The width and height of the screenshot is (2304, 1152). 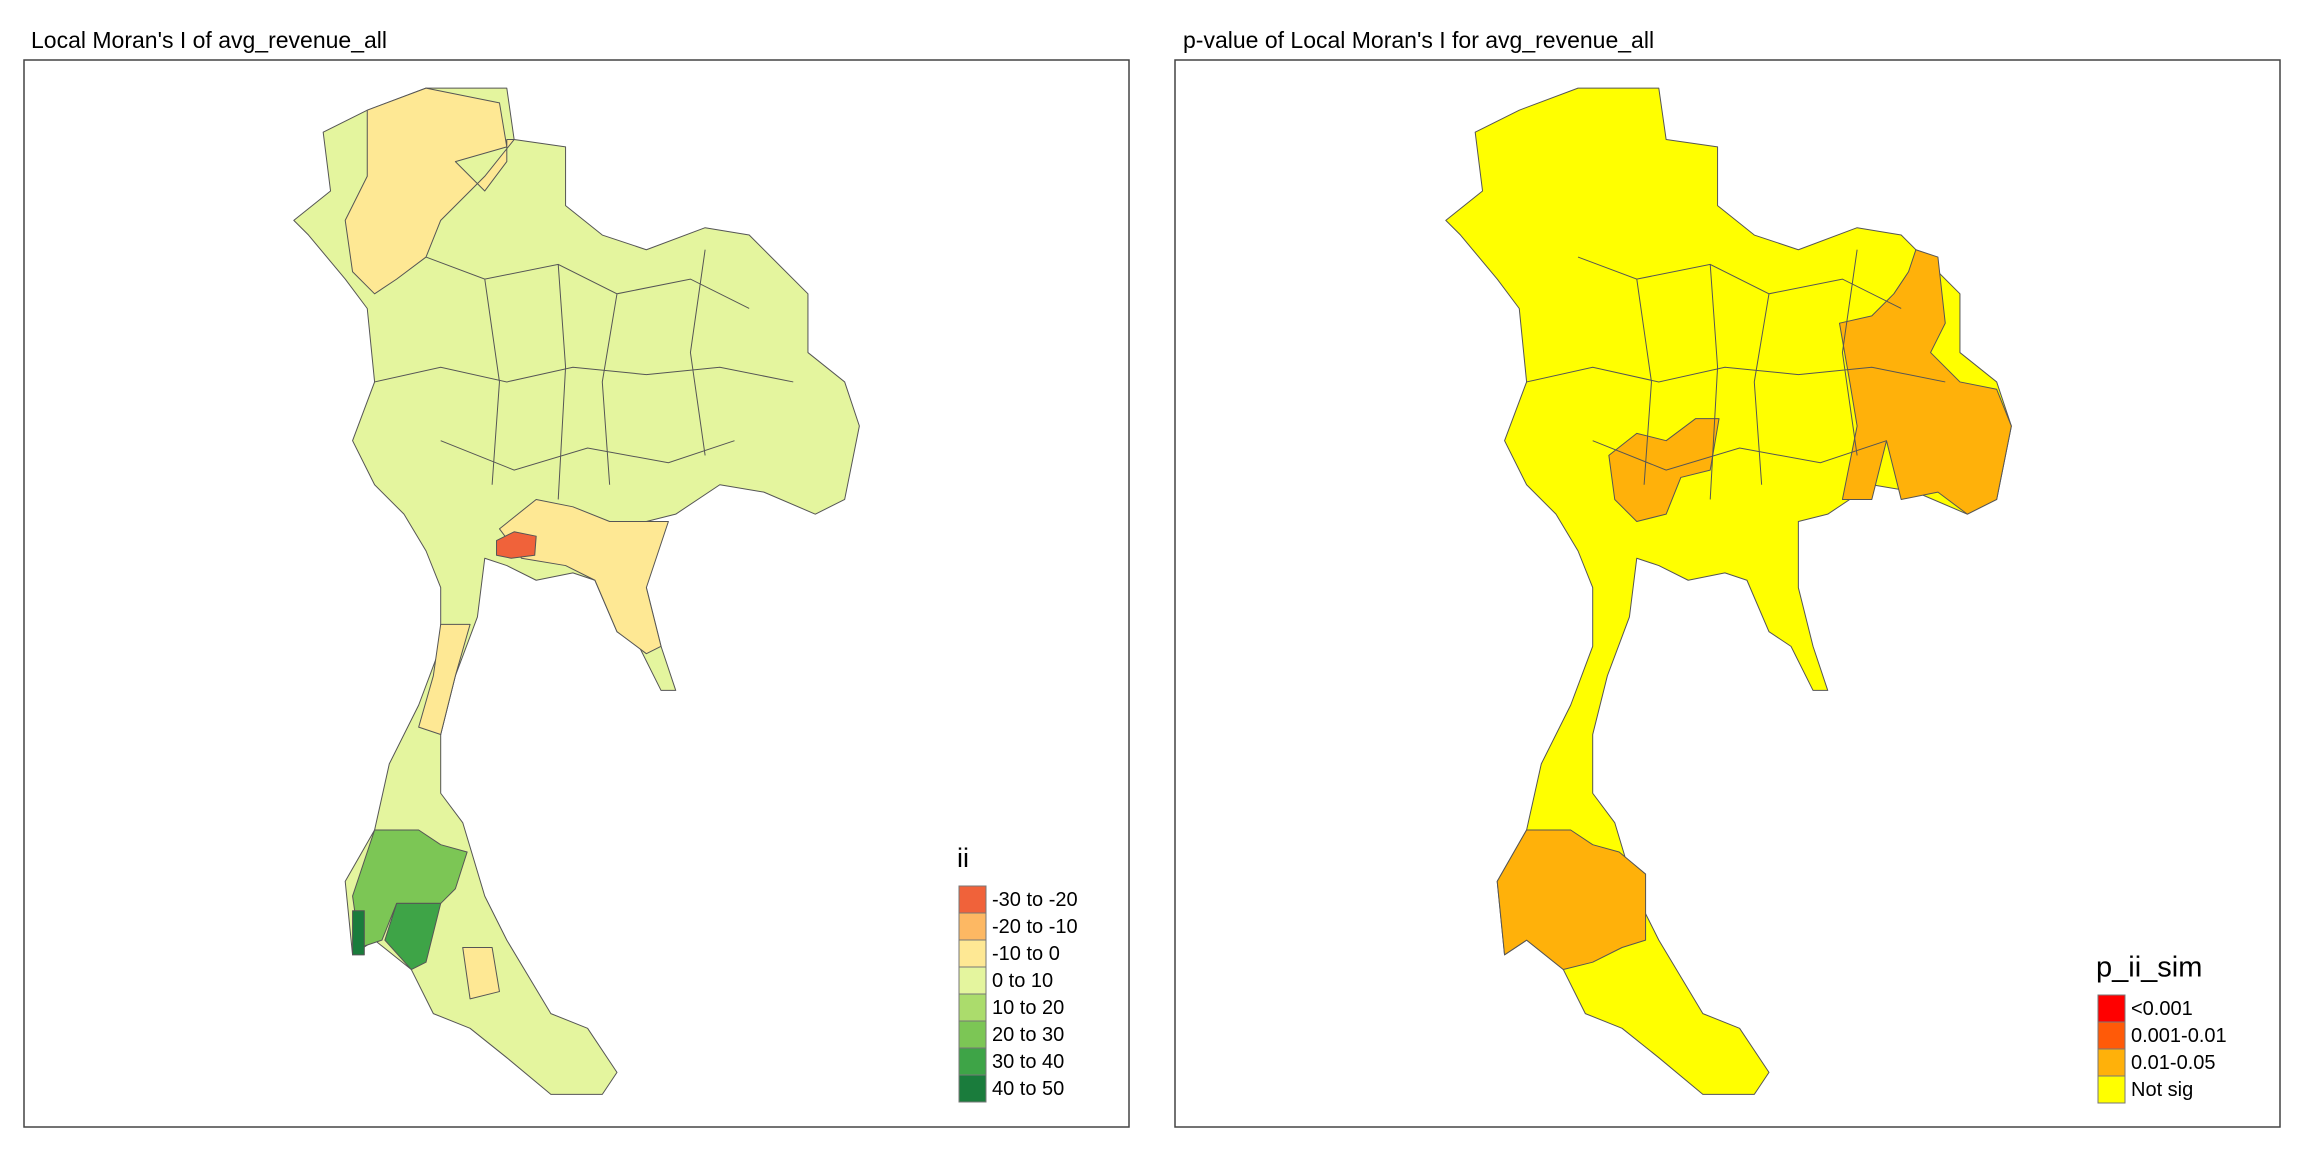 I want to click on legend-label: 20 to 30, so click(x=1028, y=1035).